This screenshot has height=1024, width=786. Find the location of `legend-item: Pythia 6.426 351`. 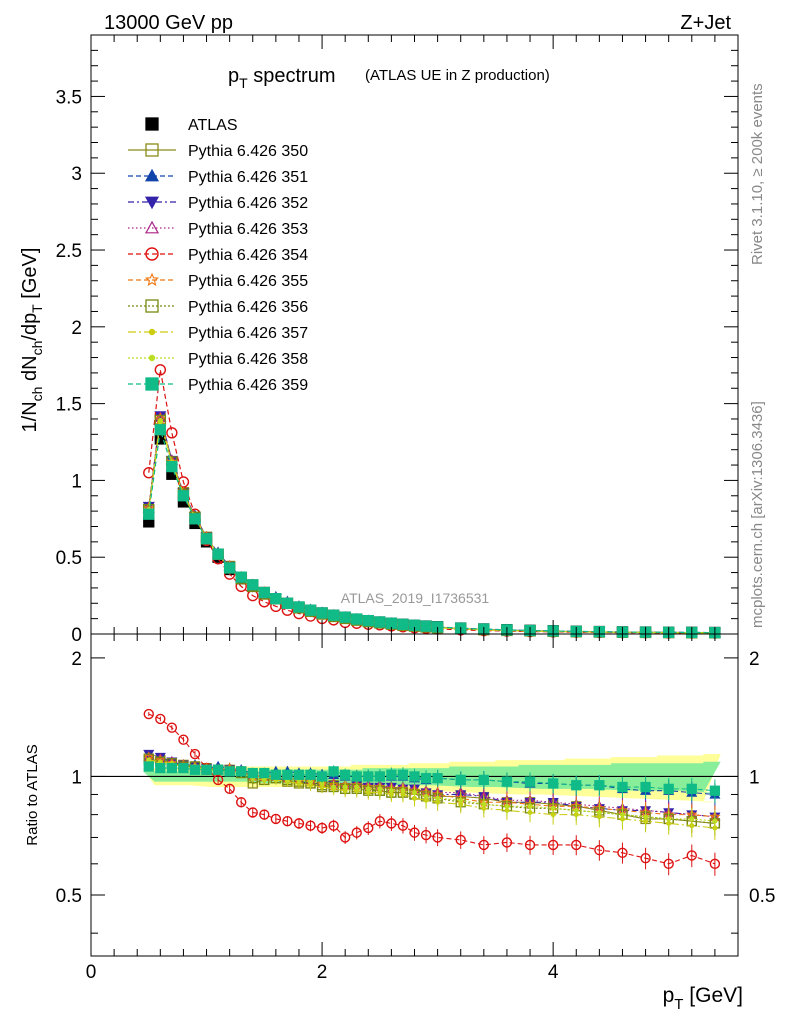

legend-item: Pythia 6.426 351 is located at coordinates (218, 177).